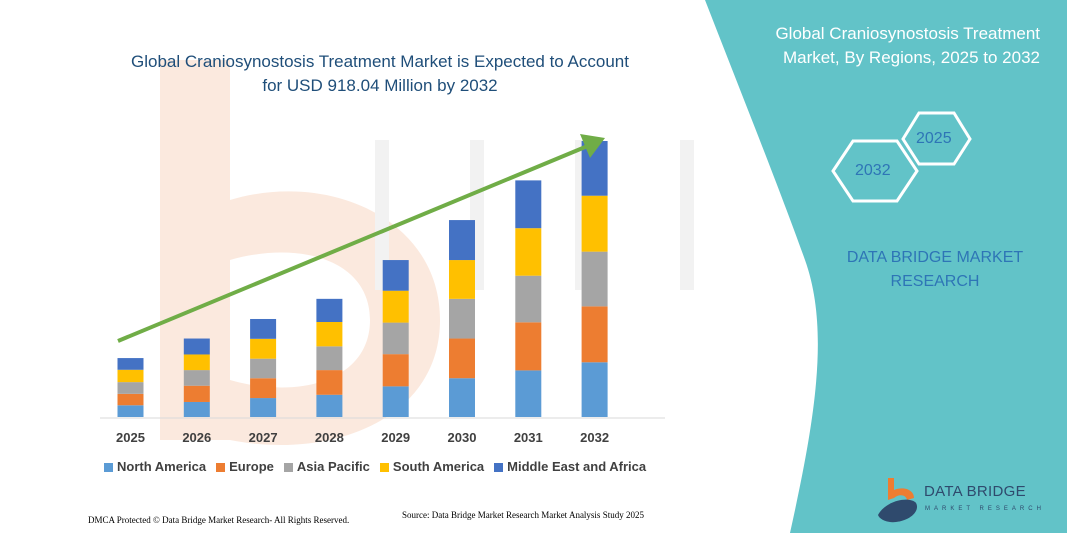 This screenshot has width=1067, height=533. What do you see at coordinates (396, 437) in the screenshot?
I see `x-tick-label: 2029` at bounding box center [396, 437].